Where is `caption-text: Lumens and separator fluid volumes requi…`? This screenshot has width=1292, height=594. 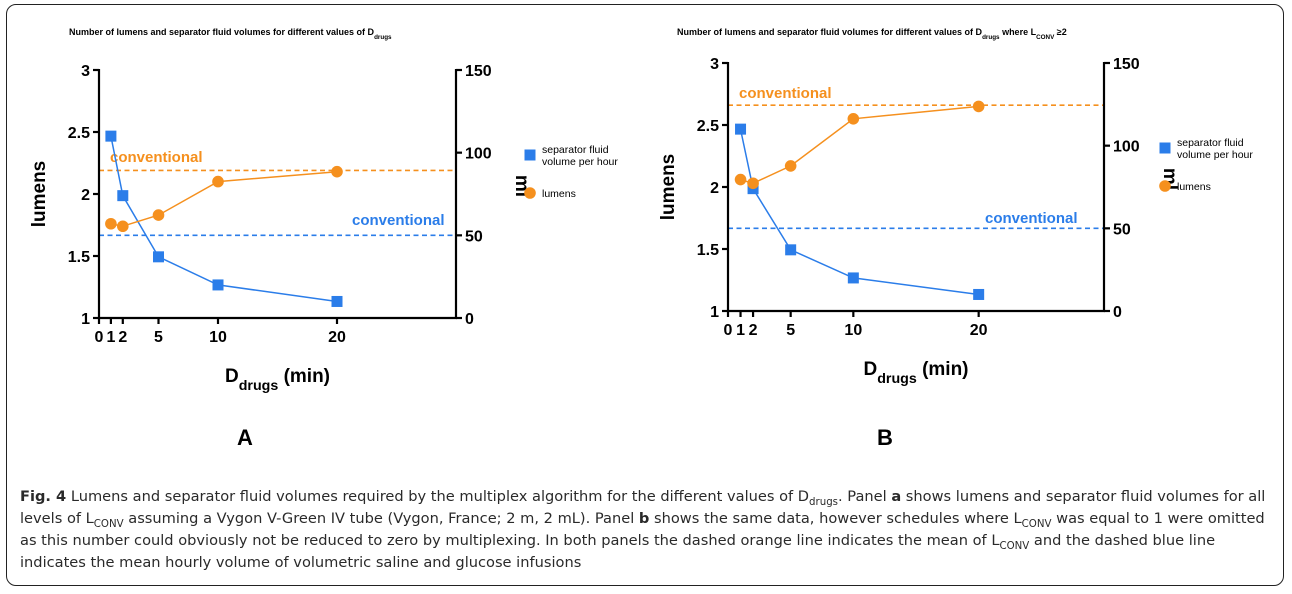
caption-text: Lumens and separator fluid volumes requi… is located at coordinates (438, 496).